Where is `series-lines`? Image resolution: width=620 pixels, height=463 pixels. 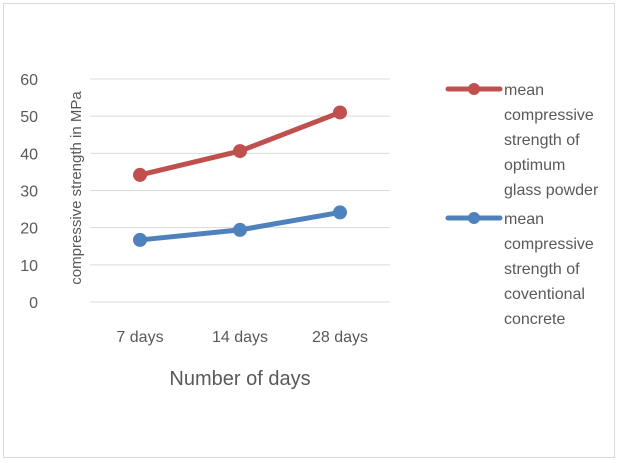
series-lines is located at coordinates (240, 176).